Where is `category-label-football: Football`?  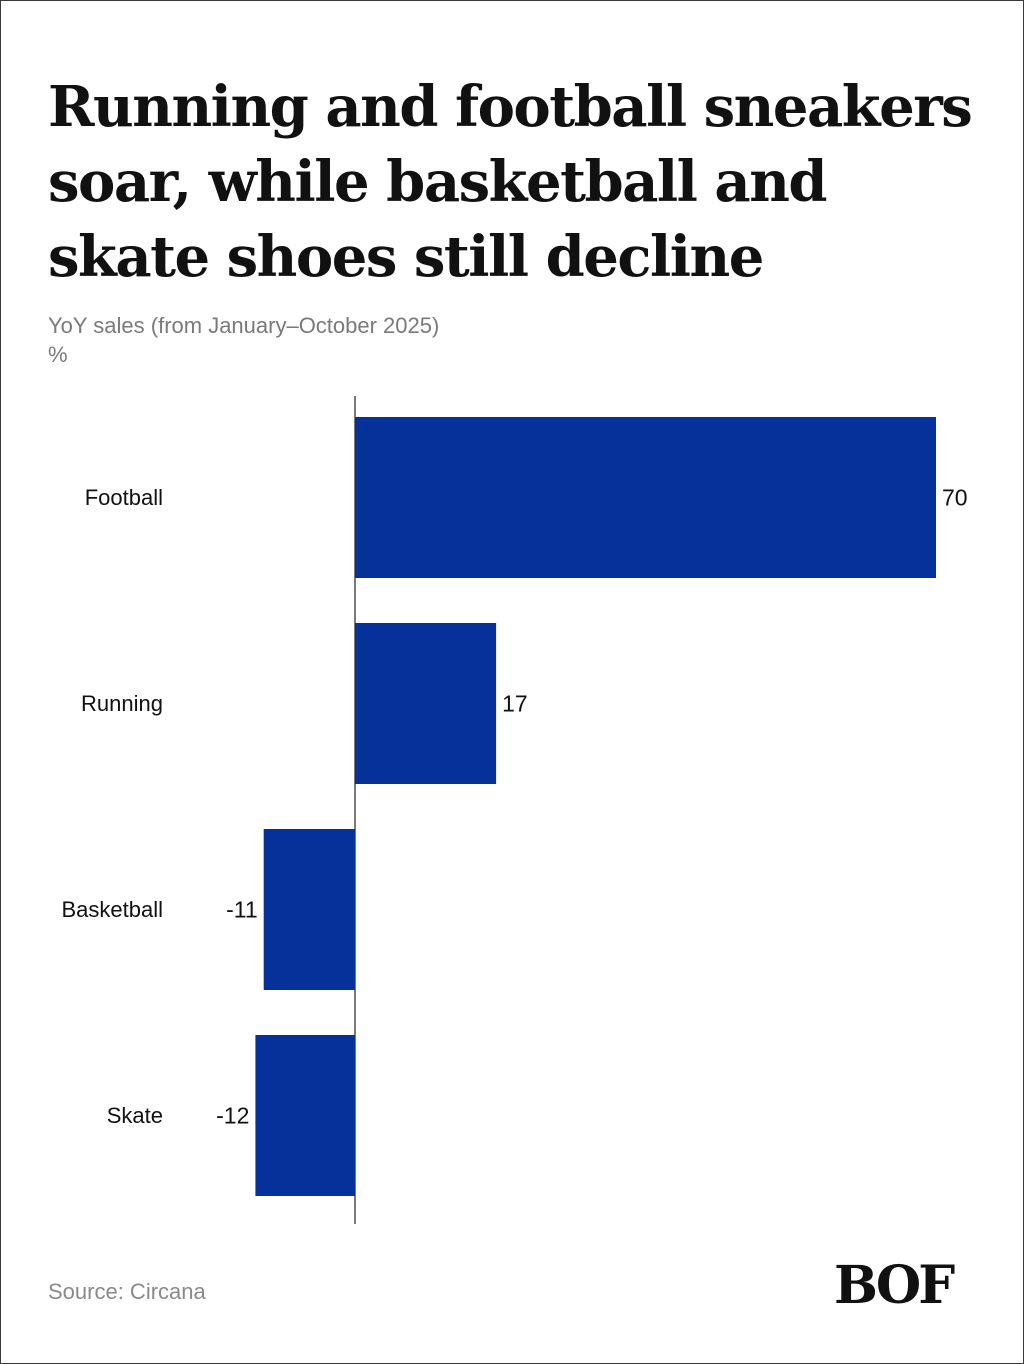
category-label-football: Football is located at coordinates (124, 497).